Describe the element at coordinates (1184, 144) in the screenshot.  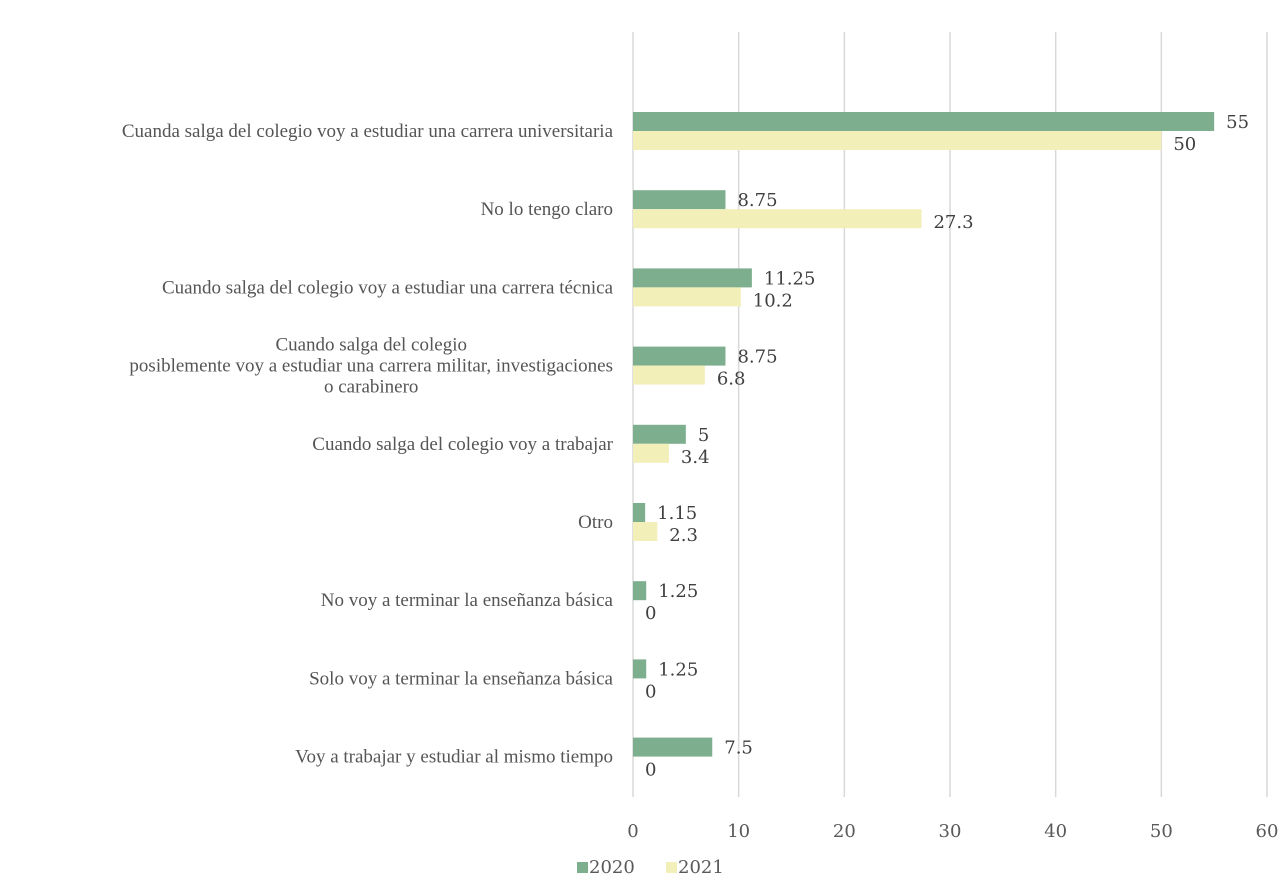
I see `data-label-2021: 50` at that location.